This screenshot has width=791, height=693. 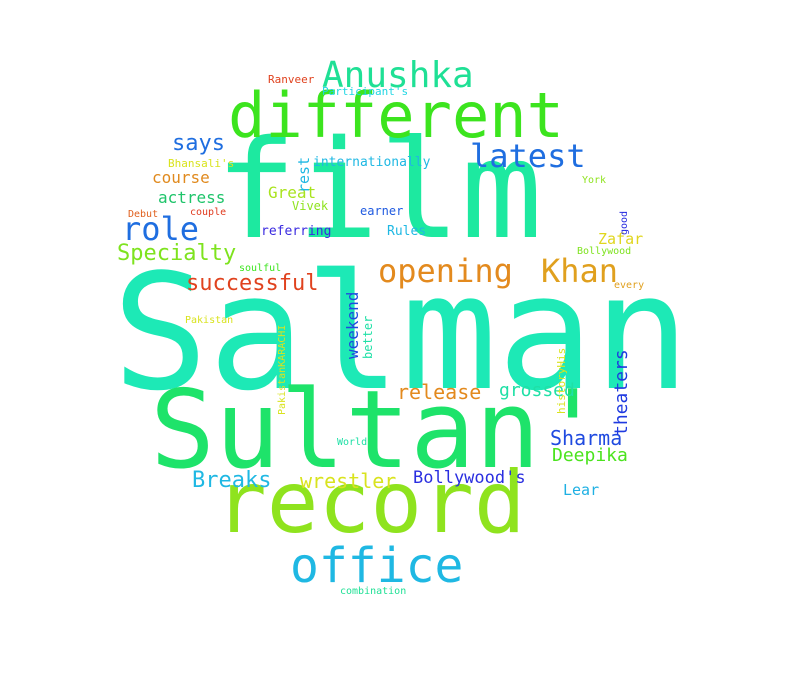 What do you see at coordinates (469, 478) in the screenshot?
I see `word-bollywoods: Bollywood's` at bounding box center [469, 478].